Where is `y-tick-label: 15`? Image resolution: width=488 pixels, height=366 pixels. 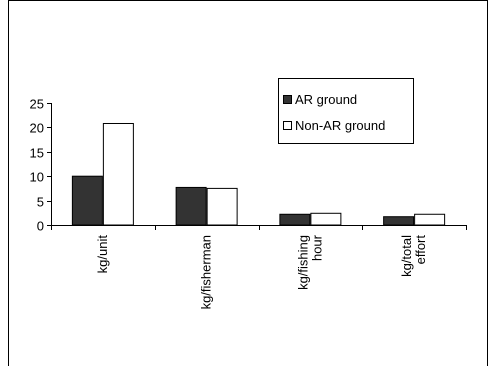
y-tick-label: 15 is located at coordinates (37, 153).